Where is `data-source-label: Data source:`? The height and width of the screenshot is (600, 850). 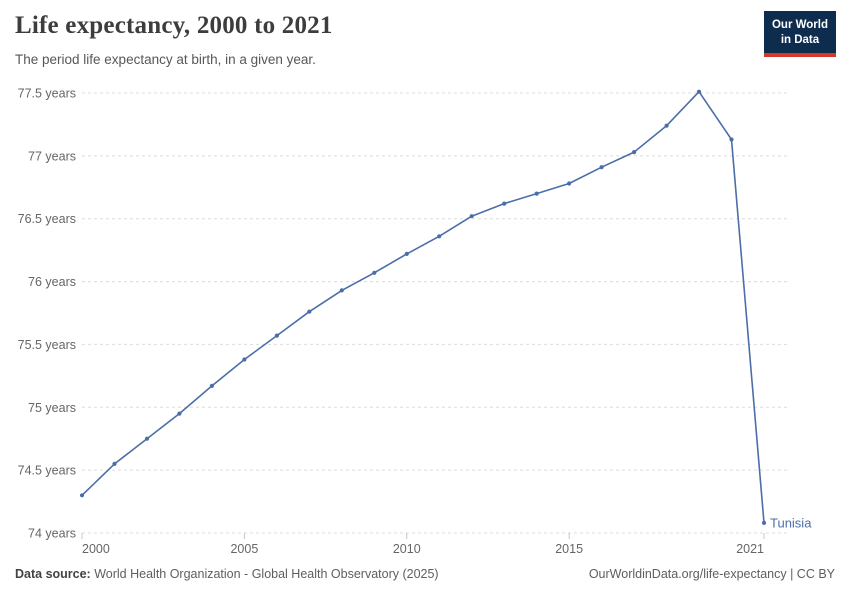
data-source-label: Data source: is located at coordinates (53, 574).